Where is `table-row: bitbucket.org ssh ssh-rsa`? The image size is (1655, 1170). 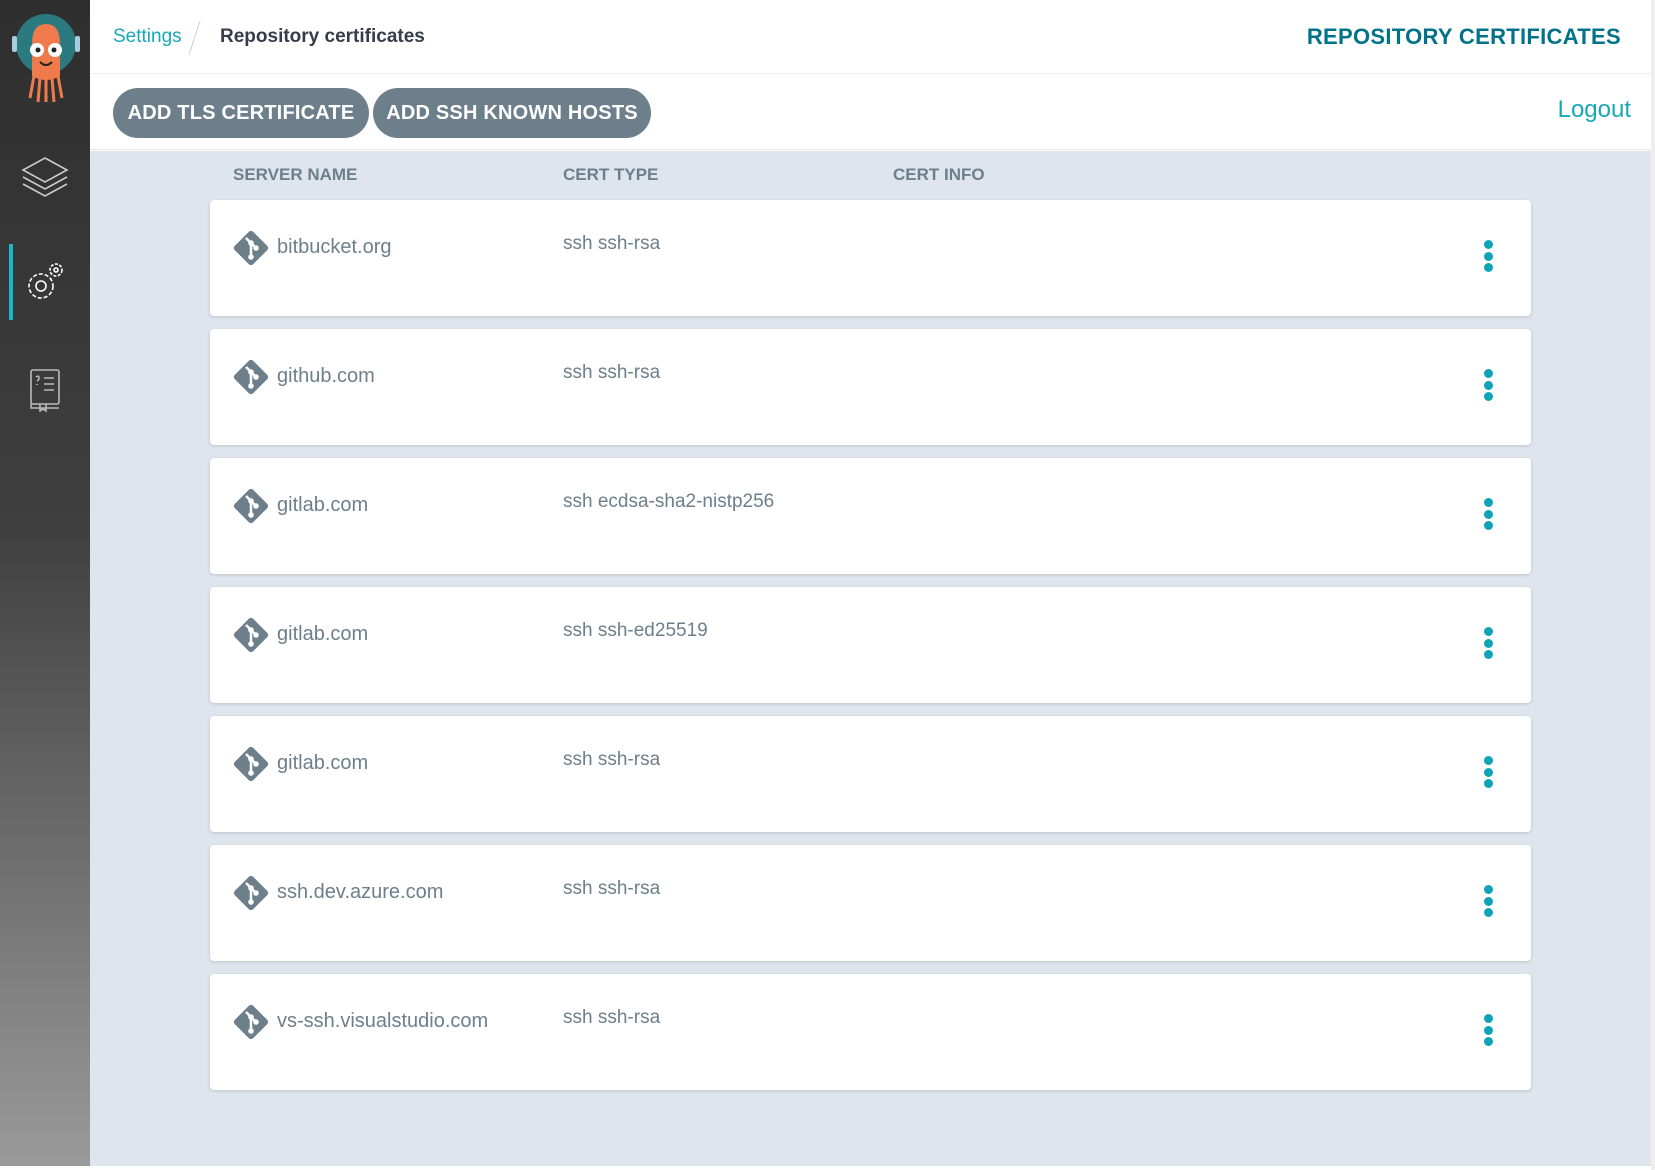 table-row: bitbucket.org ssh ssh-rsa is located at coordinates (870, 258).